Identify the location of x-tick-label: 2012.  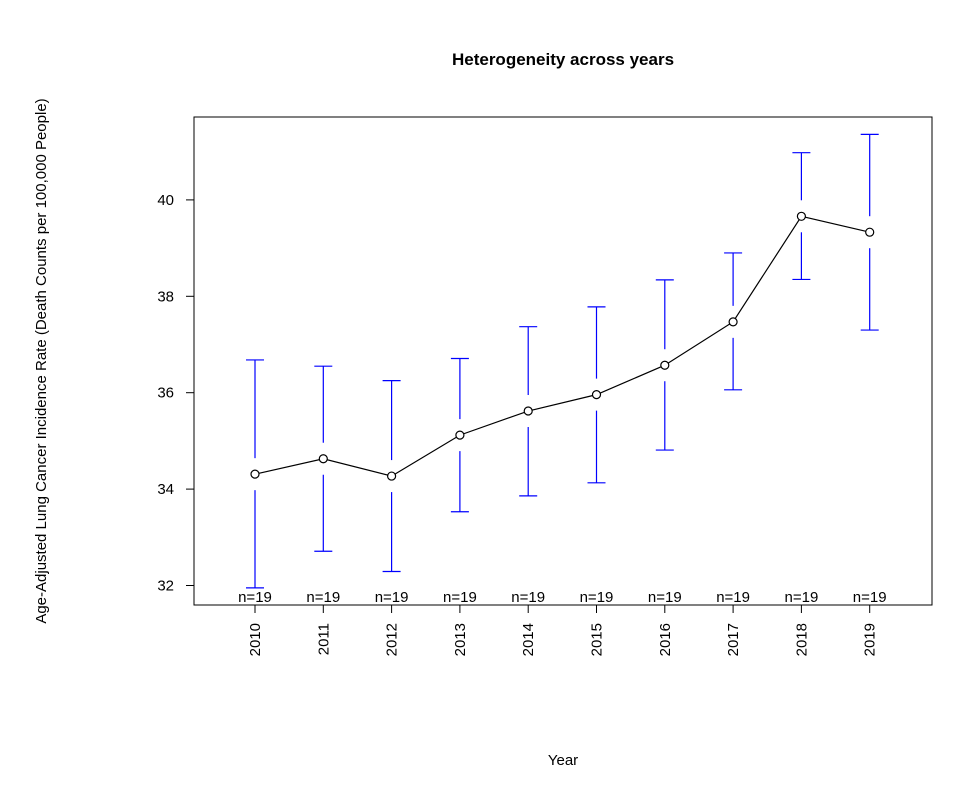
(392, 639).